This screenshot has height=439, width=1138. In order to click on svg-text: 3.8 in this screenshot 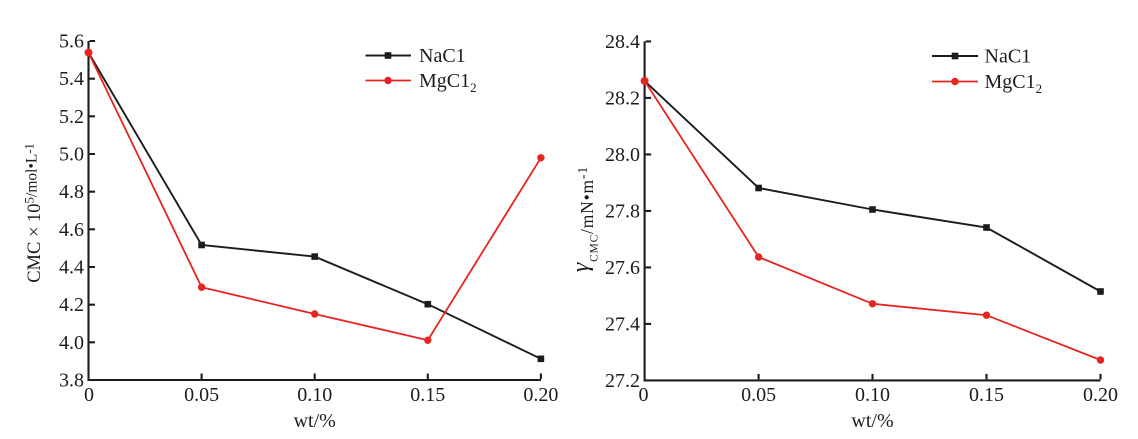, I will do `click(71, 381)`.